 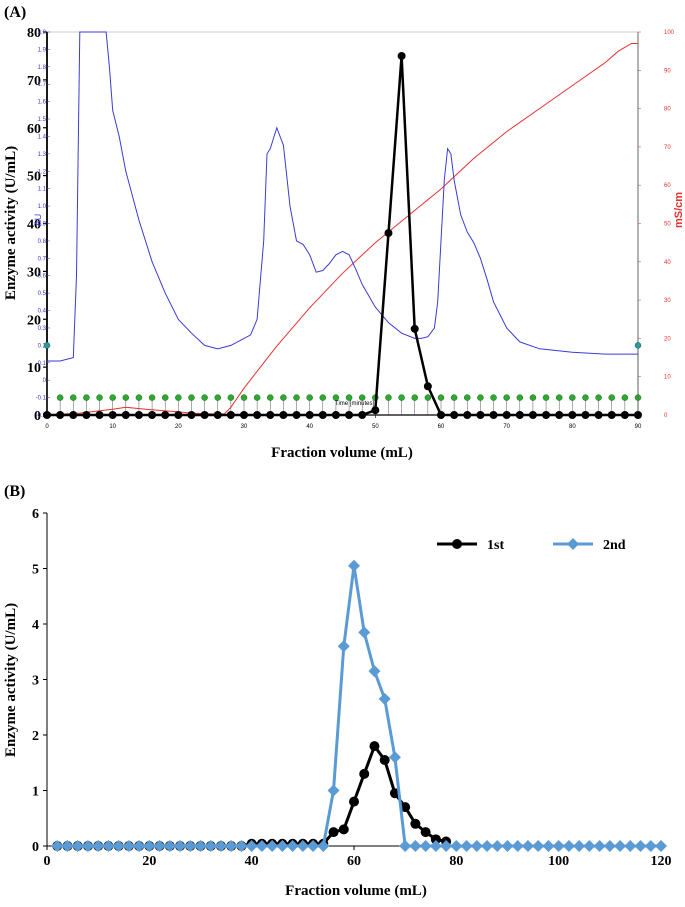 What do you see at coordinates (34, 320) in the screenshot?
I see `panel-a-y-tick-label: 20` at bounding box center [34, 320].